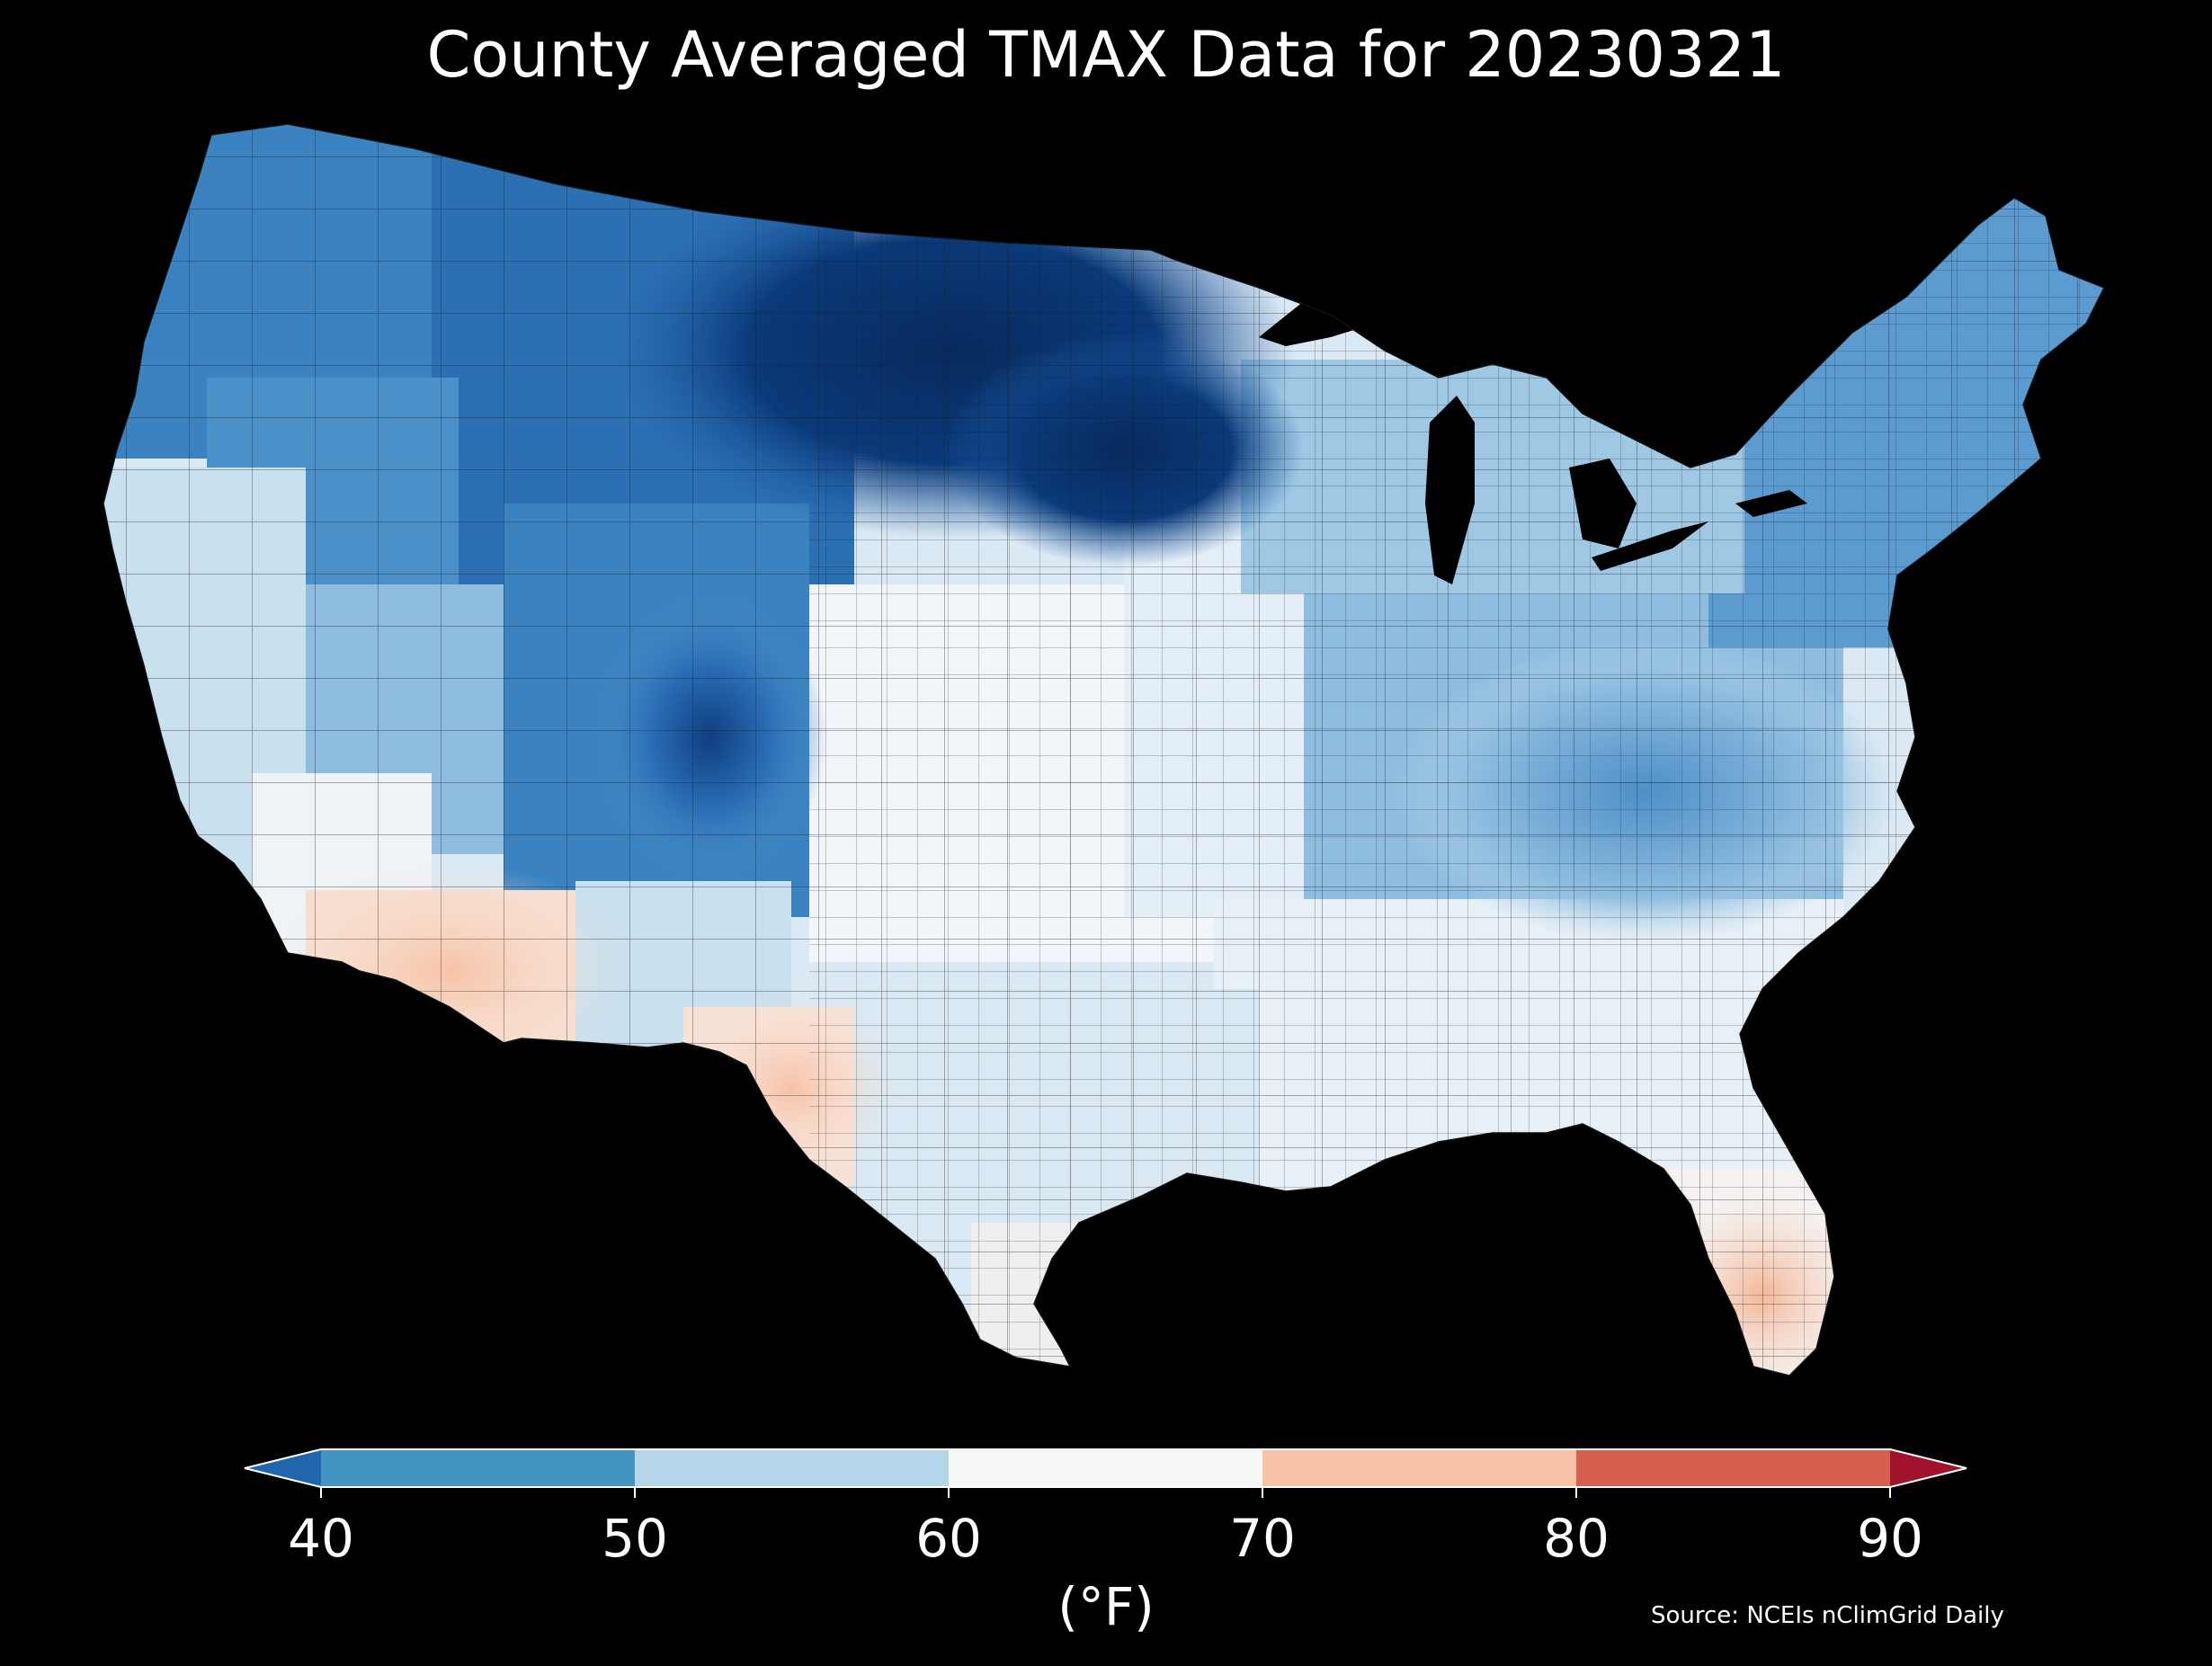 The image size is (2212, 1666). Describe the element at coordinates (1106, 55) in the screenshot. I see `figure-title: County Averaged TMAX Data for 20230321` at that location.